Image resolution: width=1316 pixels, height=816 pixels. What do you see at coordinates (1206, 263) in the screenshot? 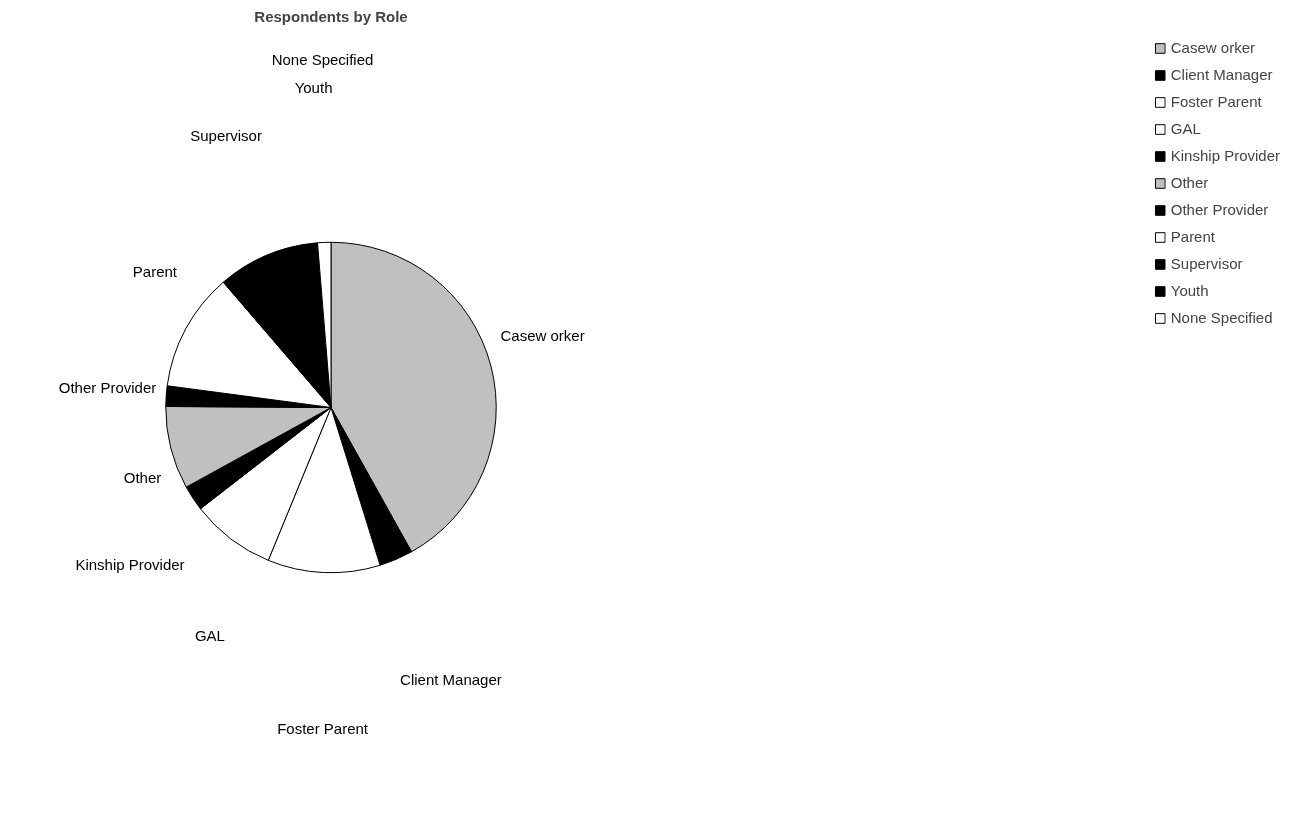
I see `legend-label: Supervisor` at bounding box center [1206, 263].